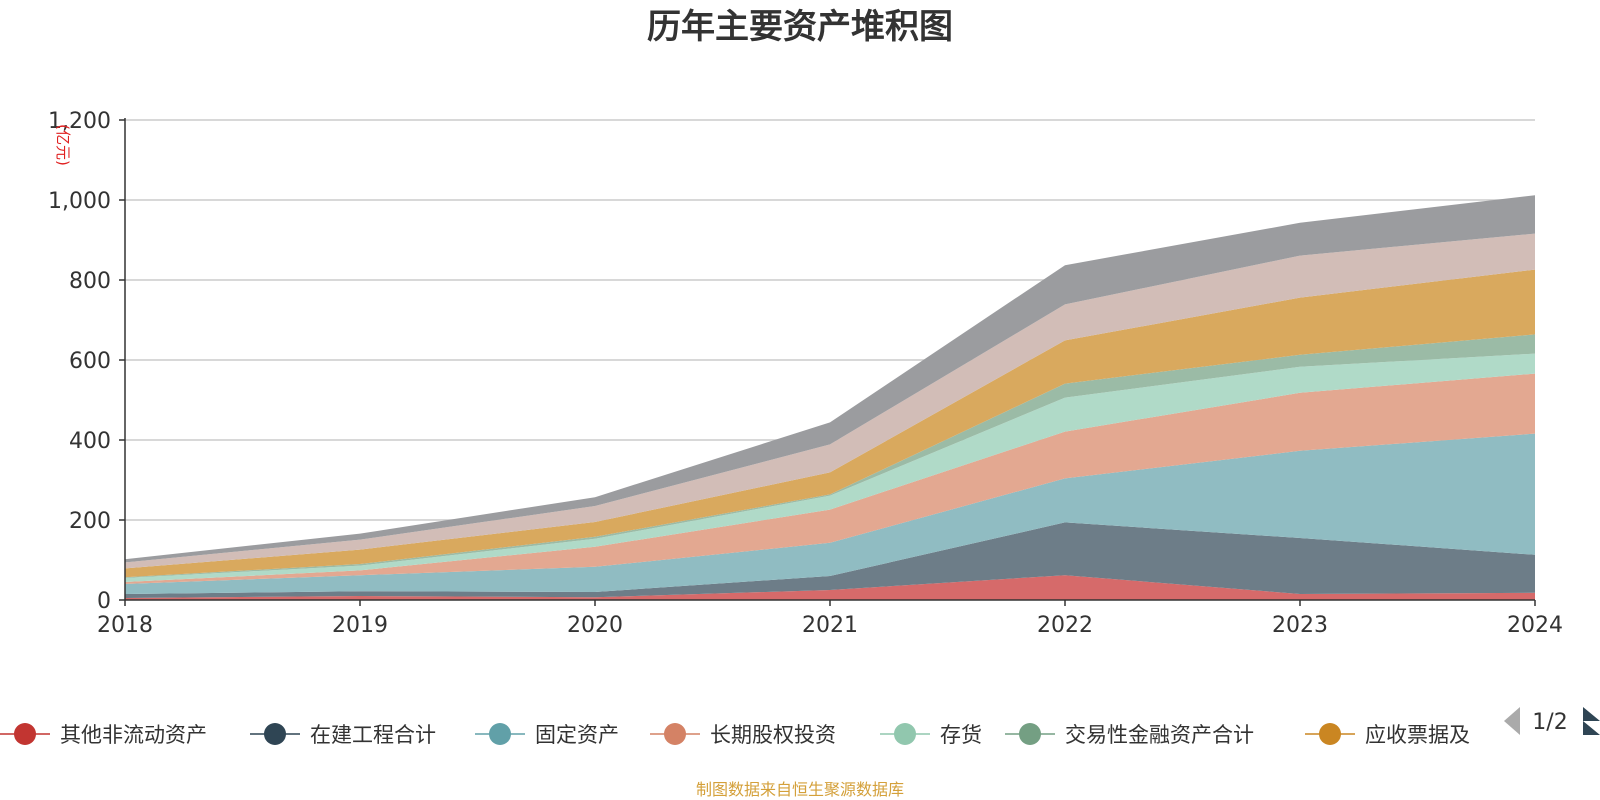 This screenshot has width=1600, height=800. What do you see at coordinates (90, 281) in the screenshot?
I see `y-tick-label: 800` at bounding box center [90, 281].